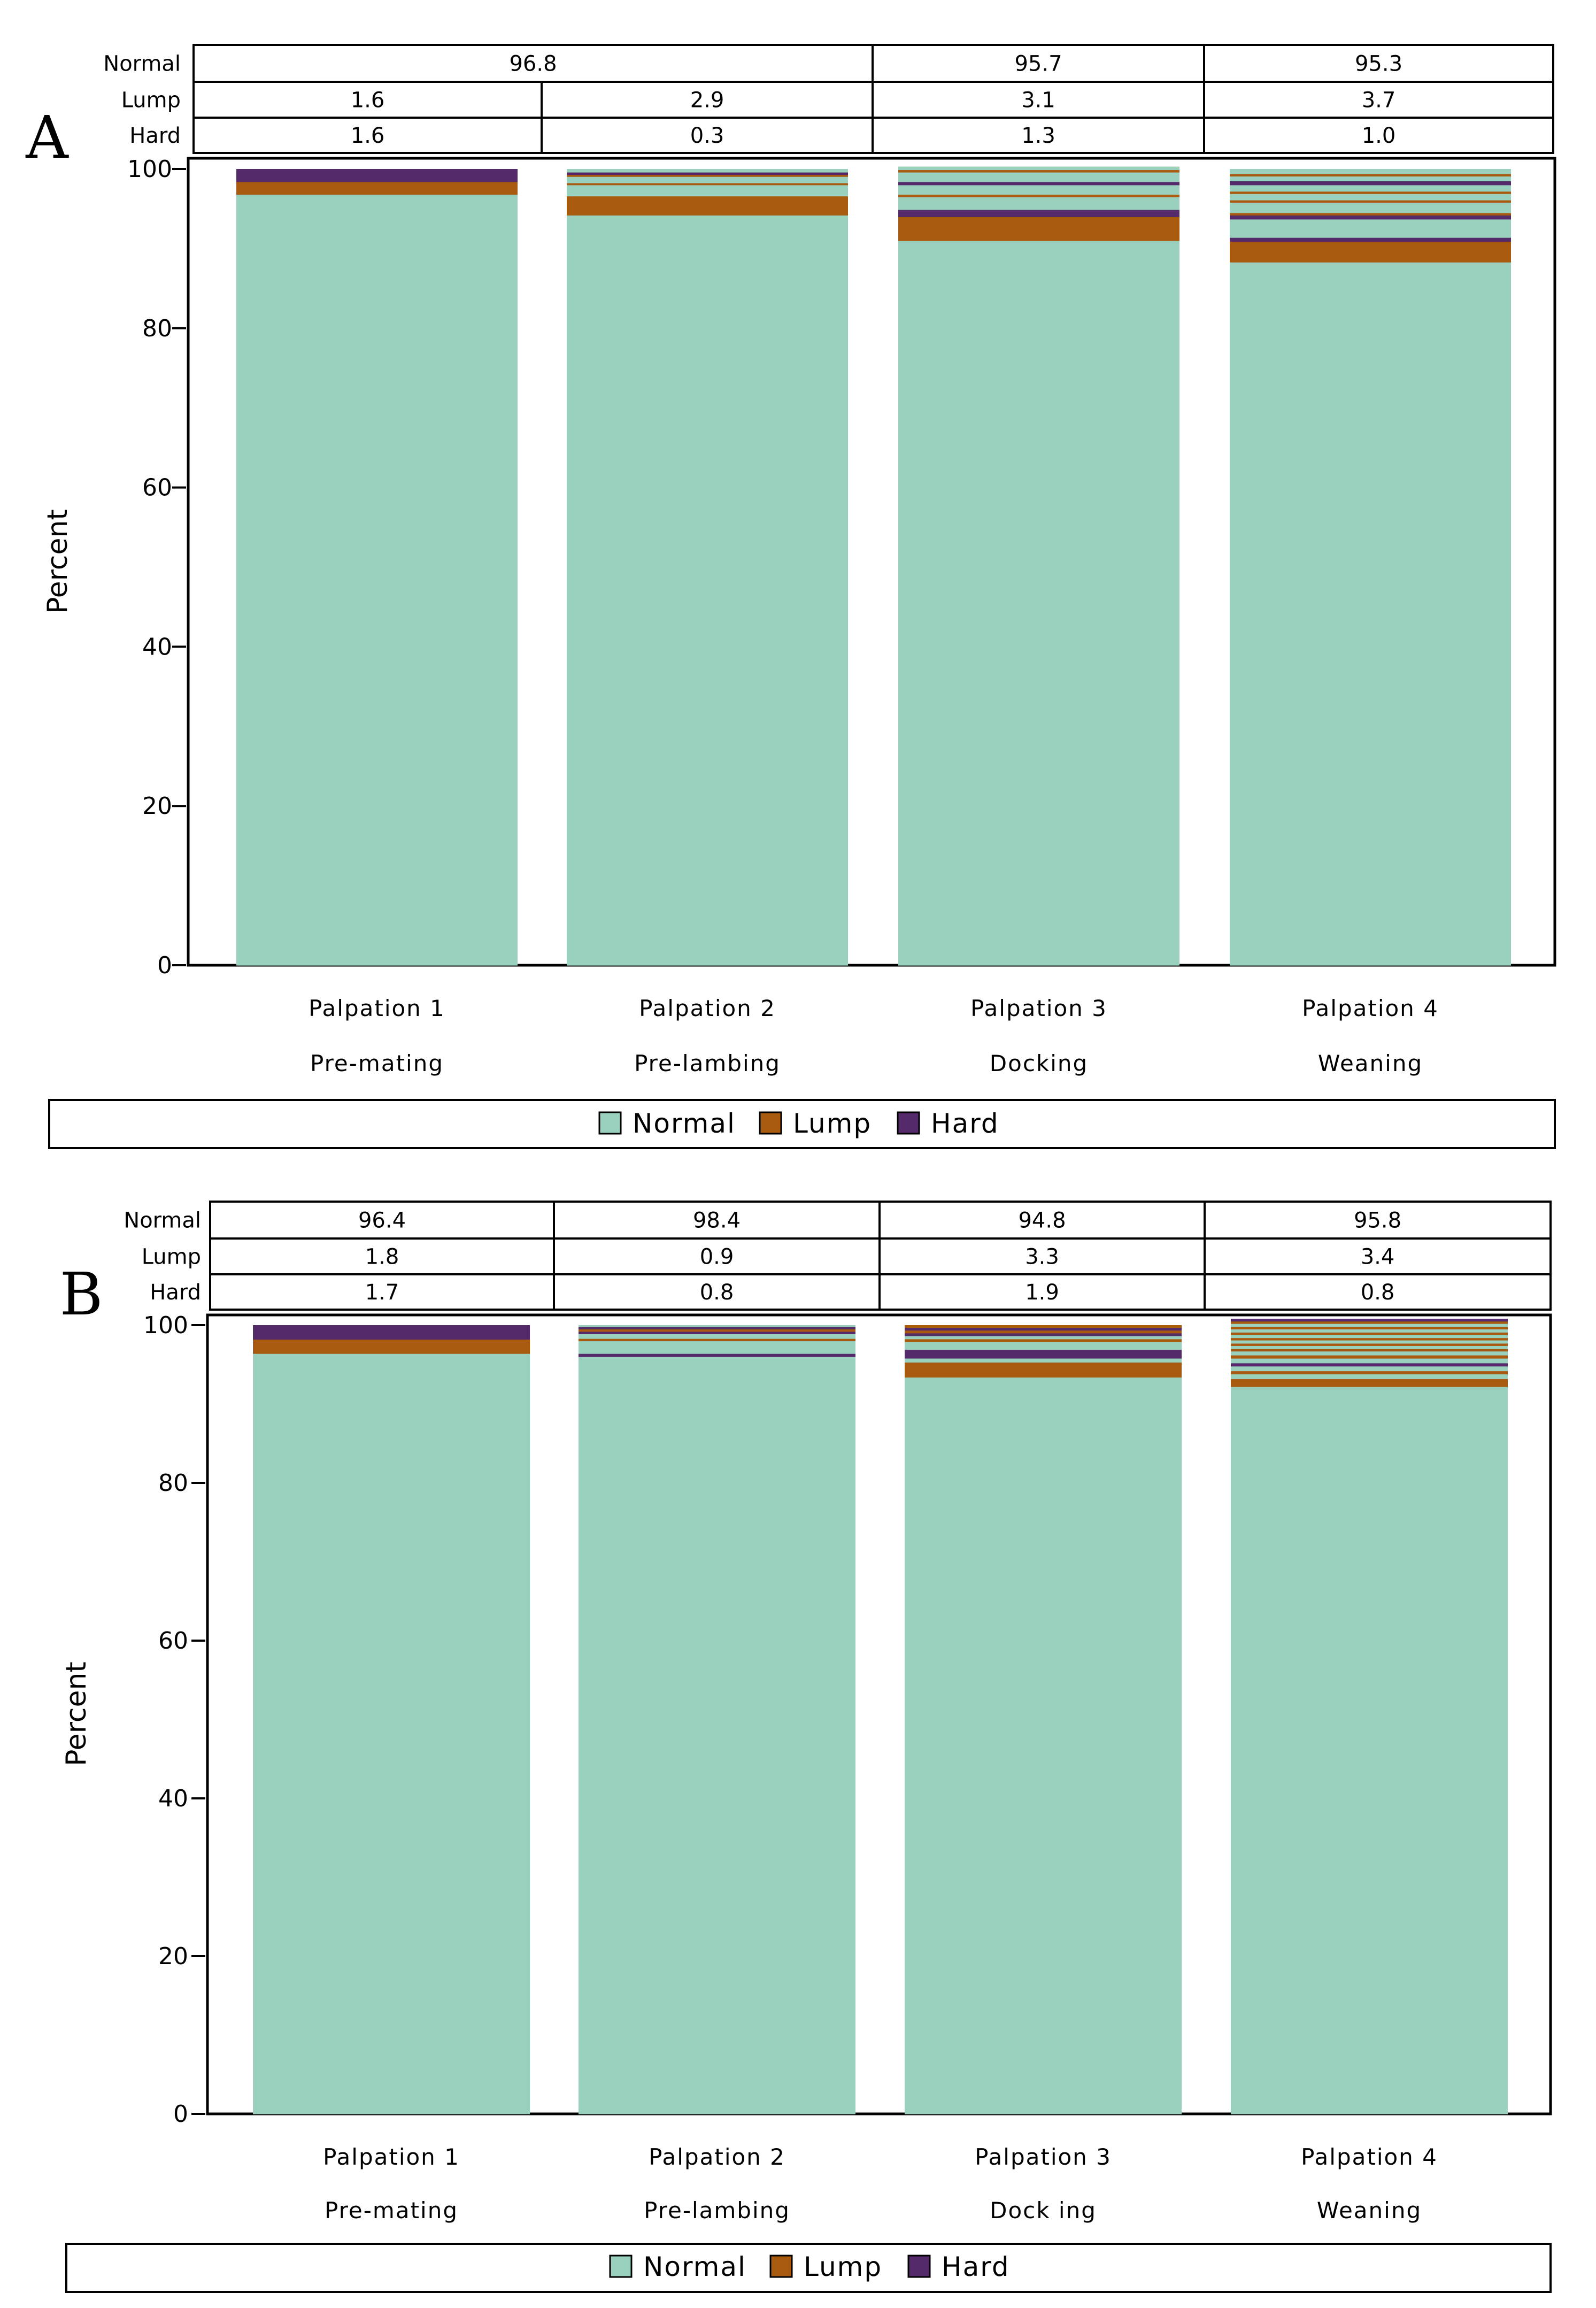 The image size is (1596, 2308). What do you see at coordinates (717, 2157) in the screenshot?
I see `x-category-label: Palpation 2` at bounding box center [717, 2157].